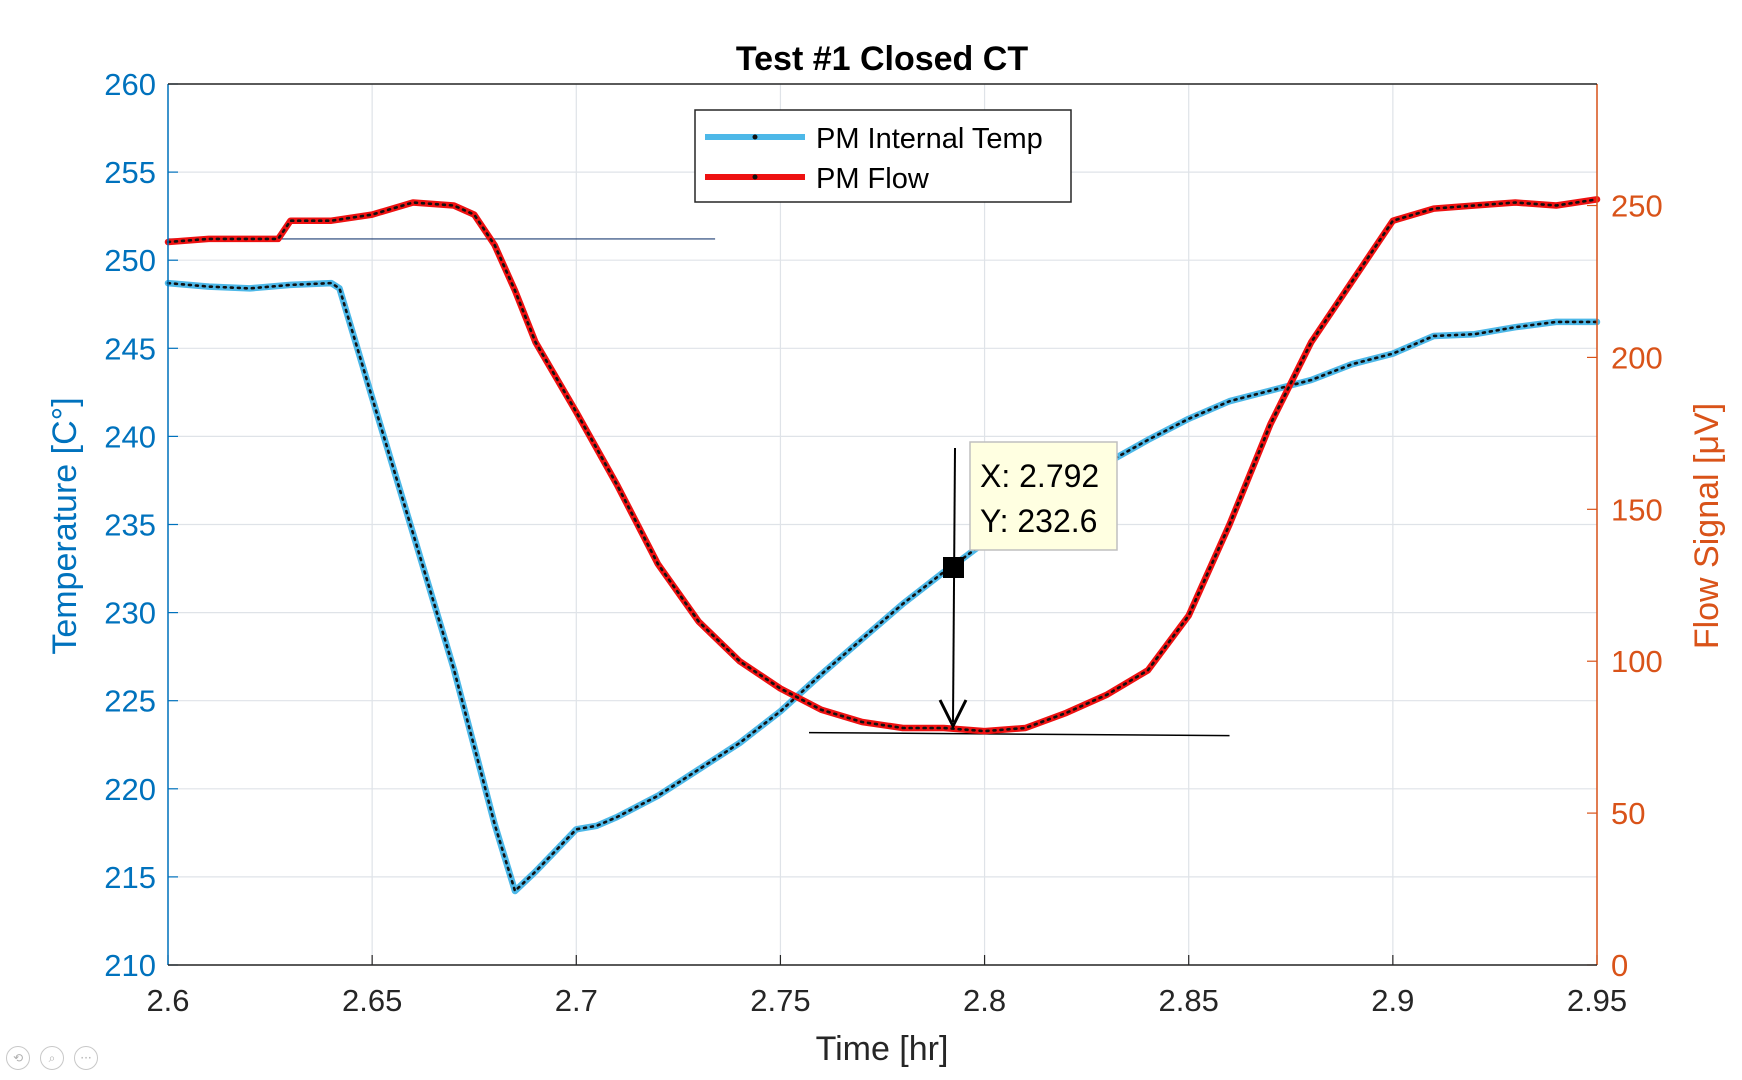 The height and width of the screenshot is (1080, 1742). Describe the element at coordinates (130, 260) in the screenshot. I see `y-left-tick-label: 250` at that location.